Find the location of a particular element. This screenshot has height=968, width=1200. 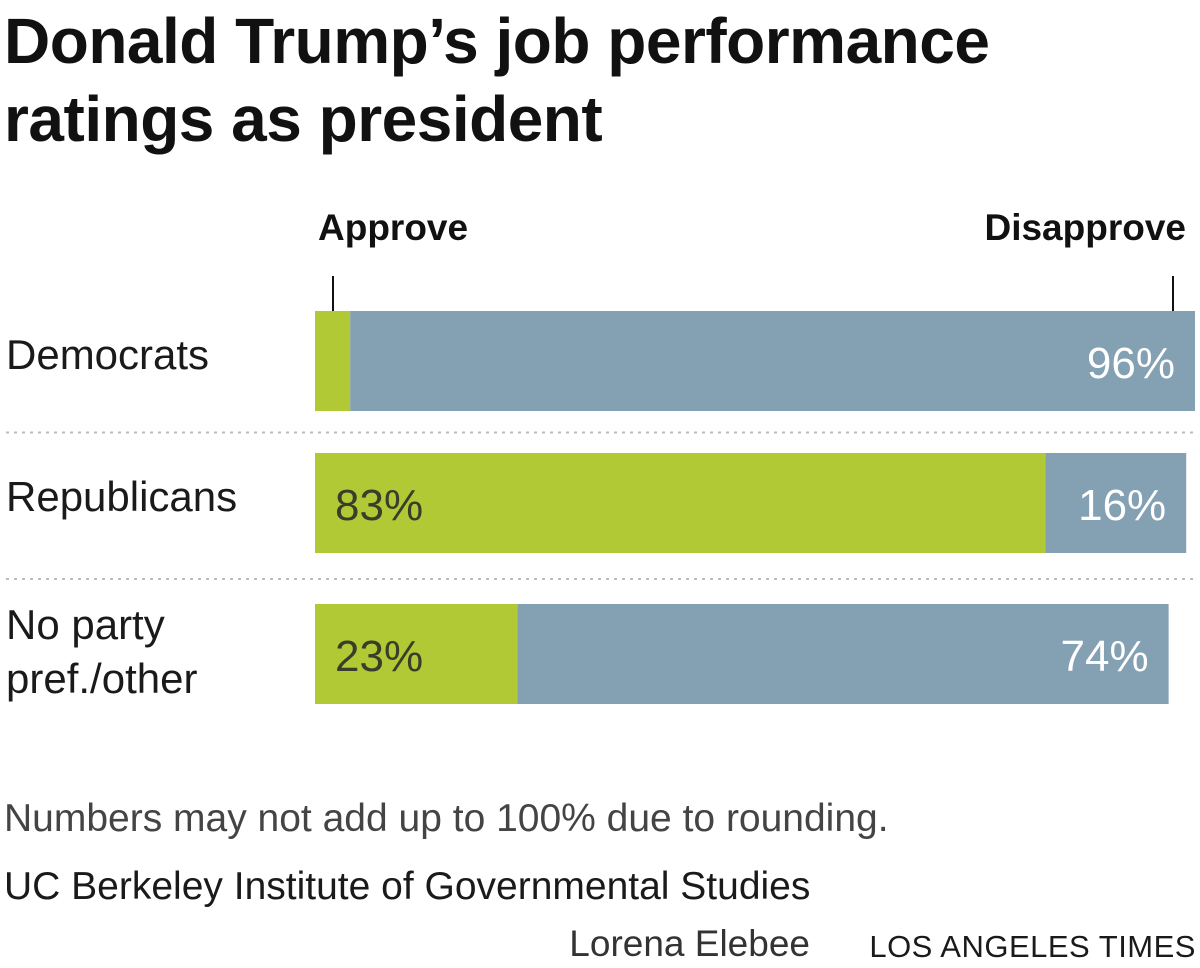

legend-disapprove-label: Disapprove is located at coordinates (1085, 227).